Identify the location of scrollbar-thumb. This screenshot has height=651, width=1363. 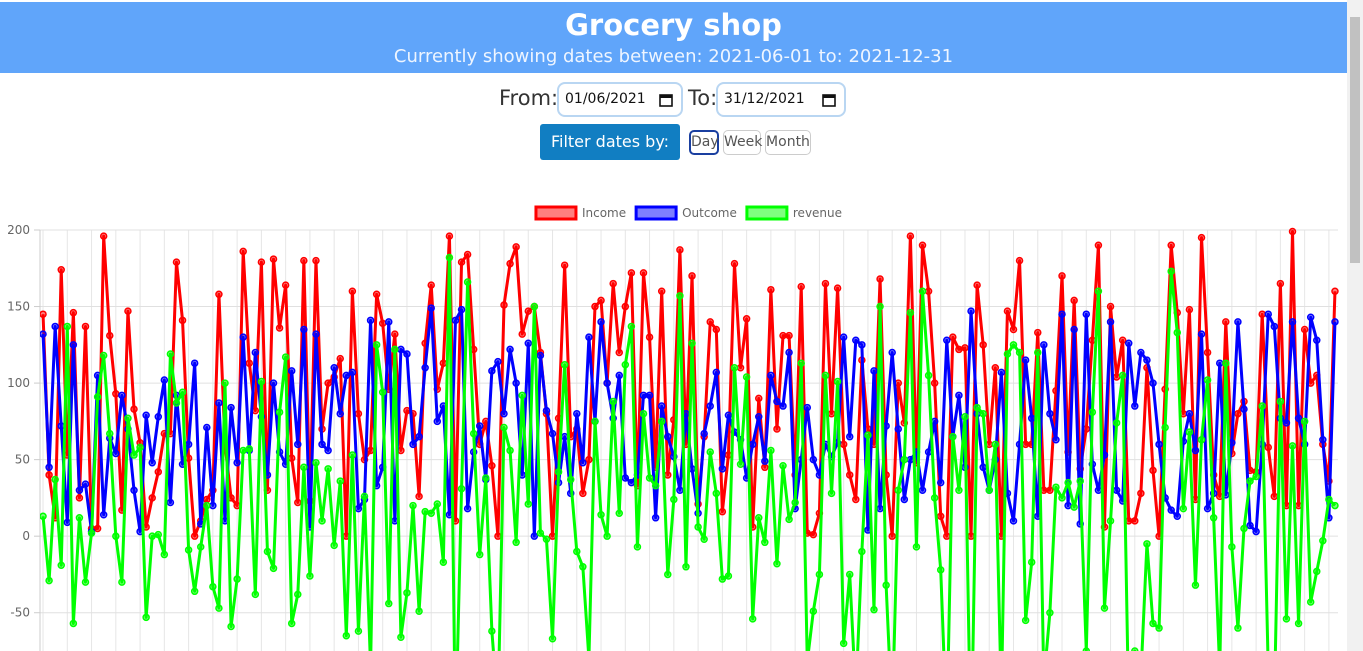
(1355, 140).